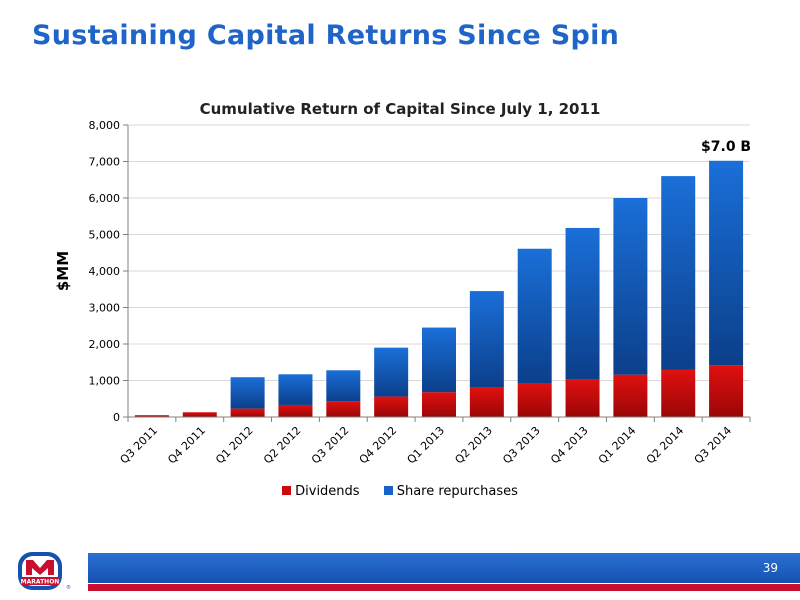 The height and width of the screenshot is (600, 800). I want to click on x-tick-label: Q3 2012, so click(330, 445).